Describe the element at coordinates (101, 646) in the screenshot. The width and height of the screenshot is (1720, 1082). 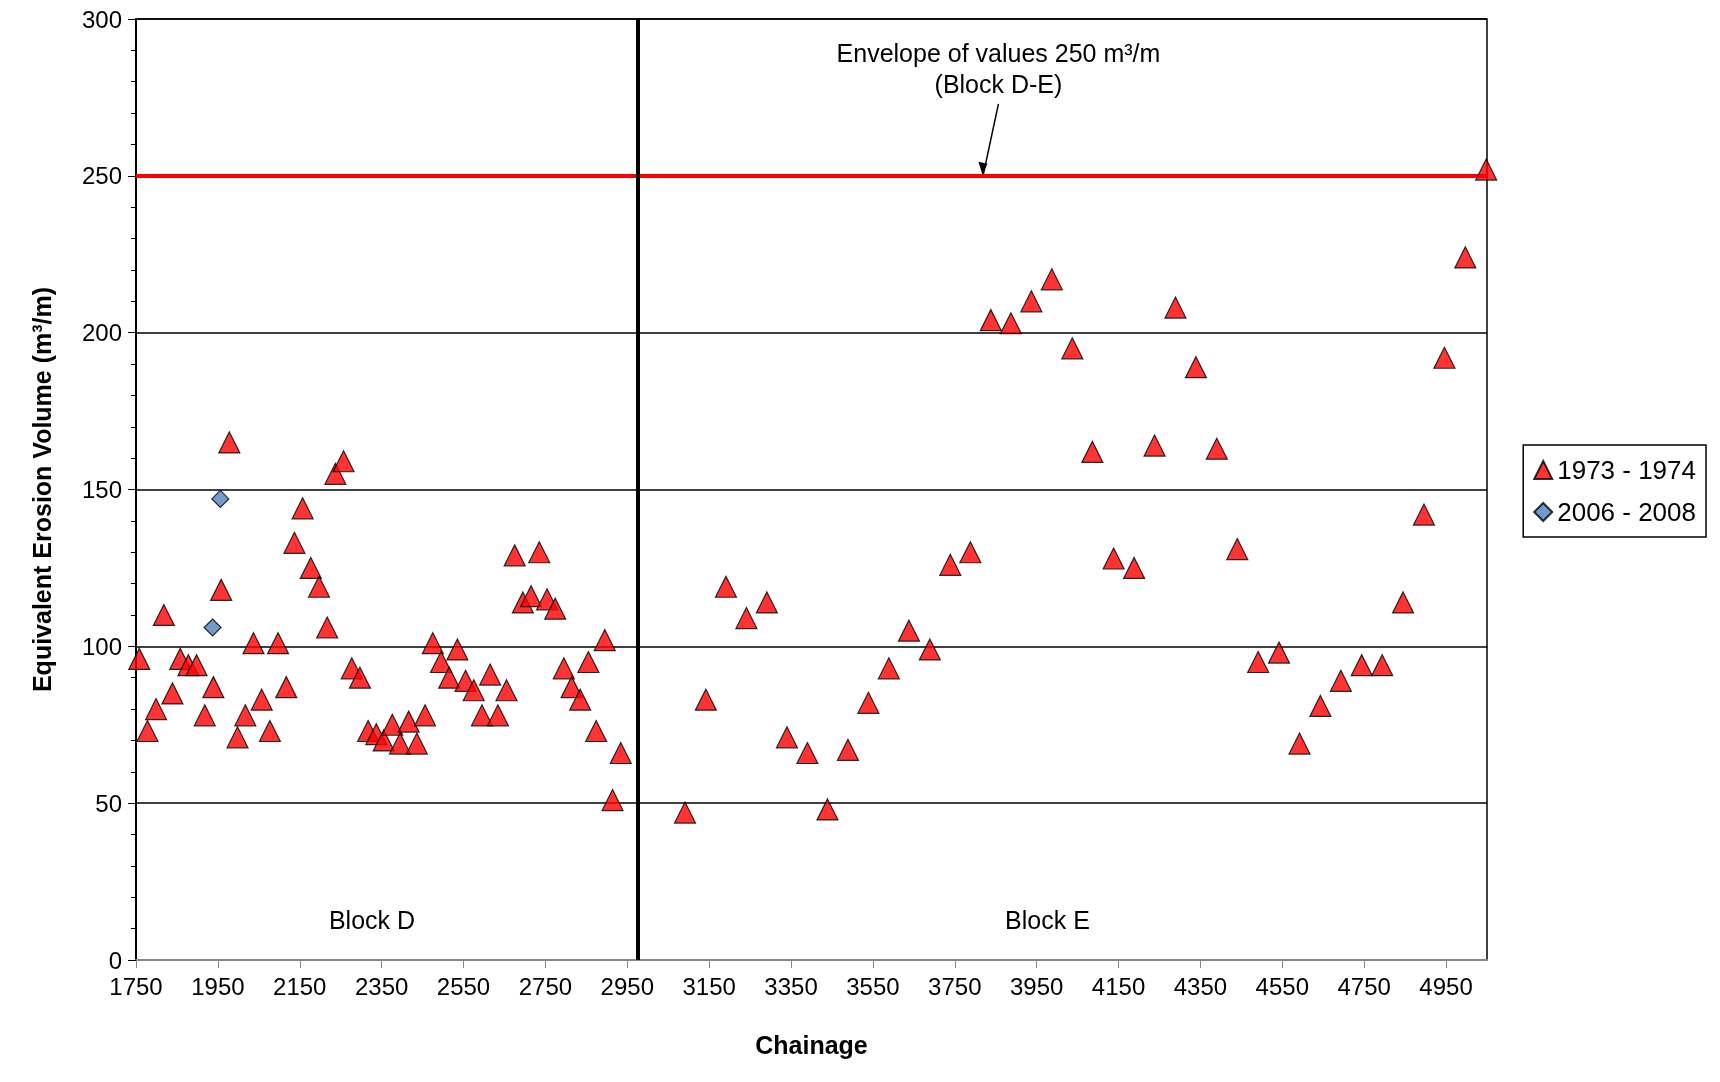
I see `y-tick-label: 100` at that location.